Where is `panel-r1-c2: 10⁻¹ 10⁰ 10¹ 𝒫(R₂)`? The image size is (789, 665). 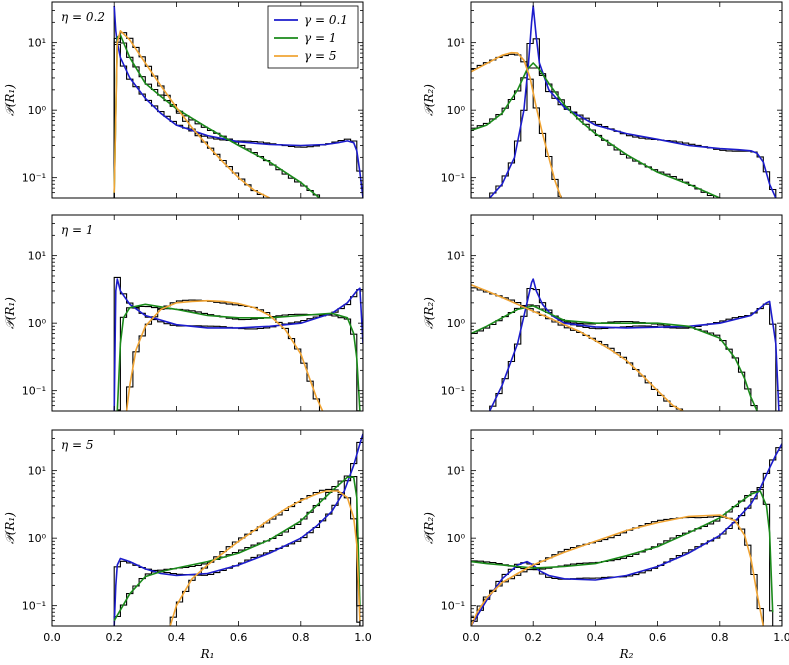
panel-r1-c2: 10⁻¹ 10⁰ 10¹ 𝒫(R₂) is located at coordinates (602, 100).